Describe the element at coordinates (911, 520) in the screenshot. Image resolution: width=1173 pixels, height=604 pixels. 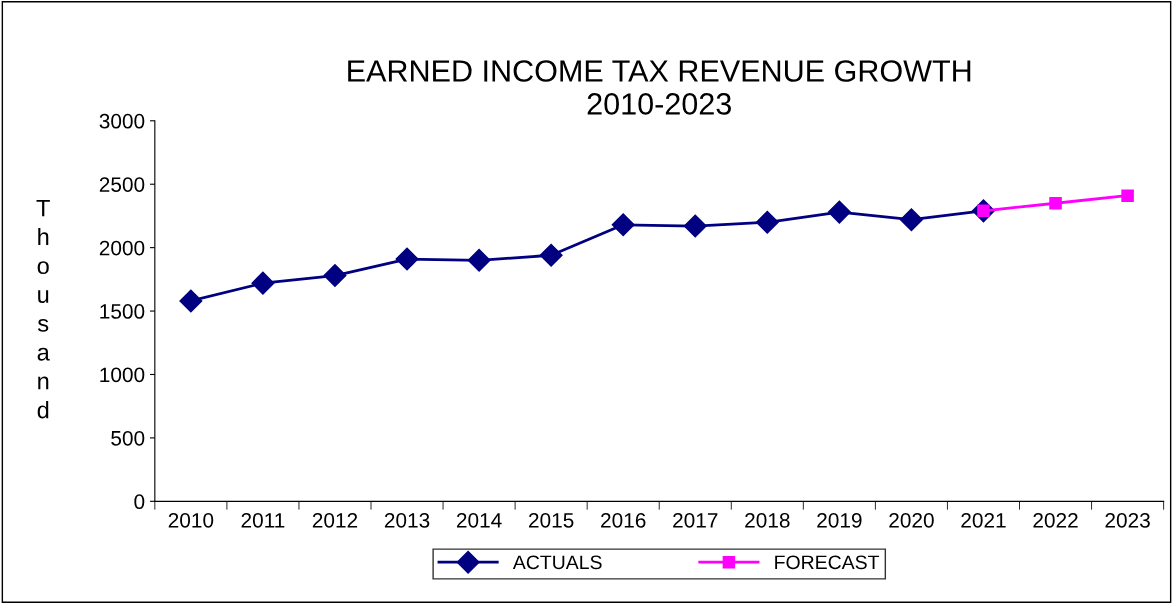
I see `x-tick-label: 2020` at that location.